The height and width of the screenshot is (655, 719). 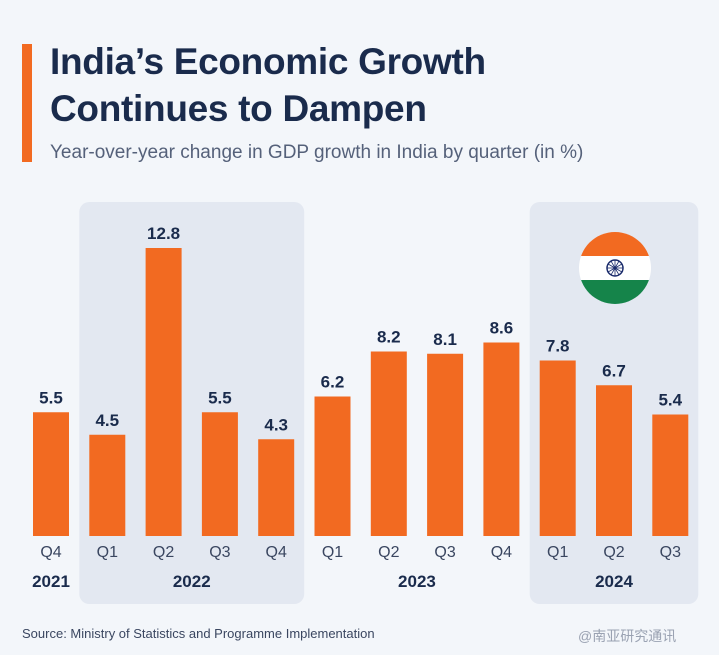 What do you see at coordinates (27, 103) in the screenshot?
I see `title-accent-bar` at bounding box center [27, 103].